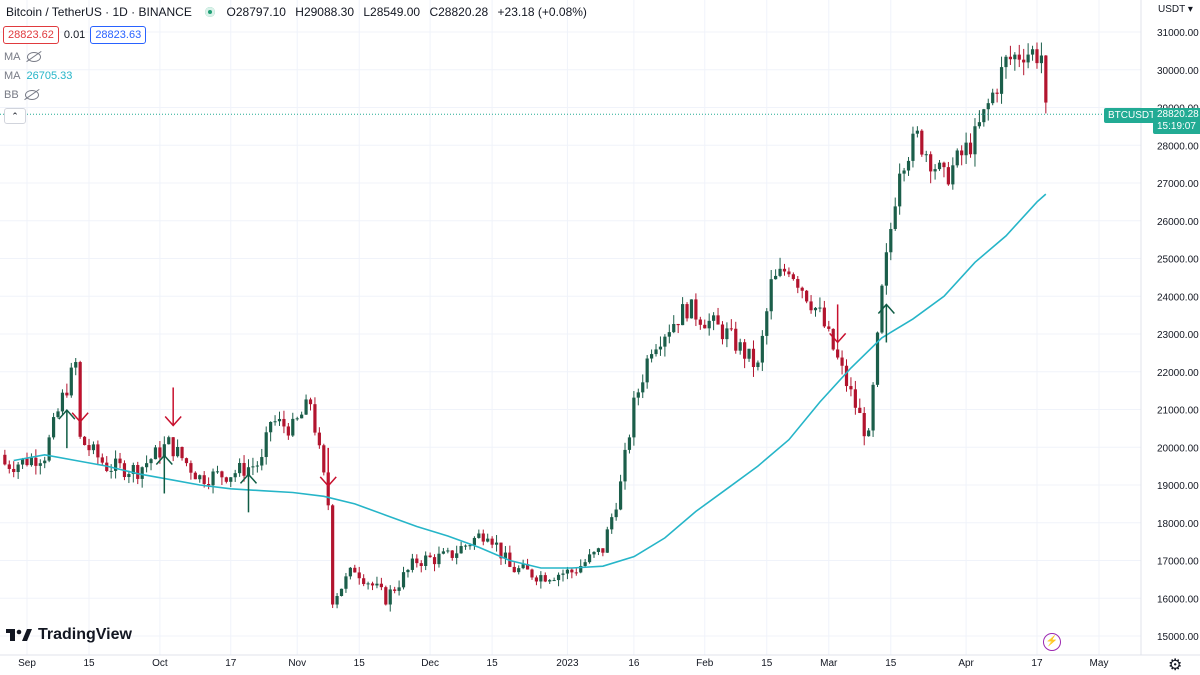 Image resolution: width=1200 pixels, height=675 pixels. Describe the element at coordinates (1175, 665) in the screenshot. I see `settings-gear-icon: ⚙` at that location.